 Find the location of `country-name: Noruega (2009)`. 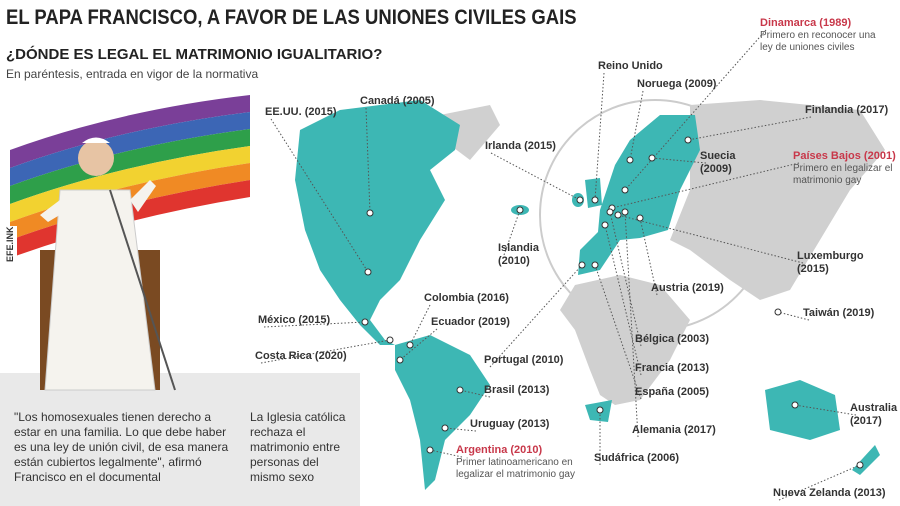

country-name: Noruega (2009) is located at coordinates (677, 84).